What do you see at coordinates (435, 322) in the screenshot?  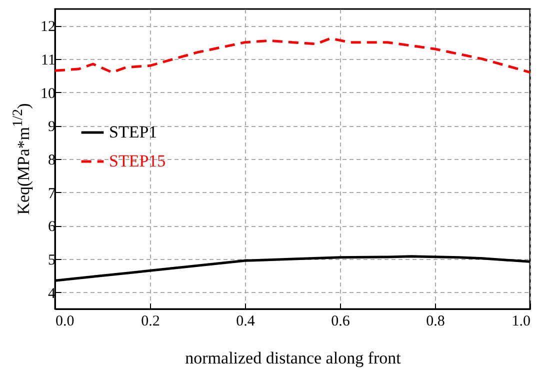 I see `x-tick-label: 0.8` at bounding box center [435, 322].